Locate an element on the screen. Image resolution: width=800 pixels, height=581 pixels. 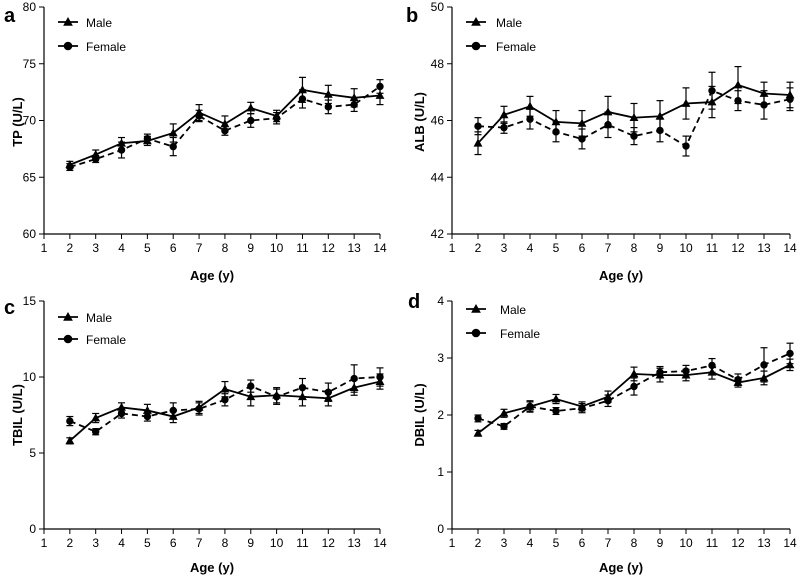
y-axis-title: TP (U/L) is located at coordinates (17, 122).